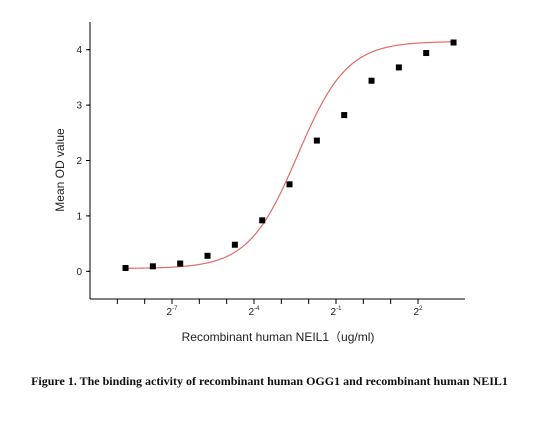 The image size is (539, 424). What do you see at coordinates (255, 312) in the screenshot?
I see `x-tick-label: 2-4` at bounding box center [255, 312].